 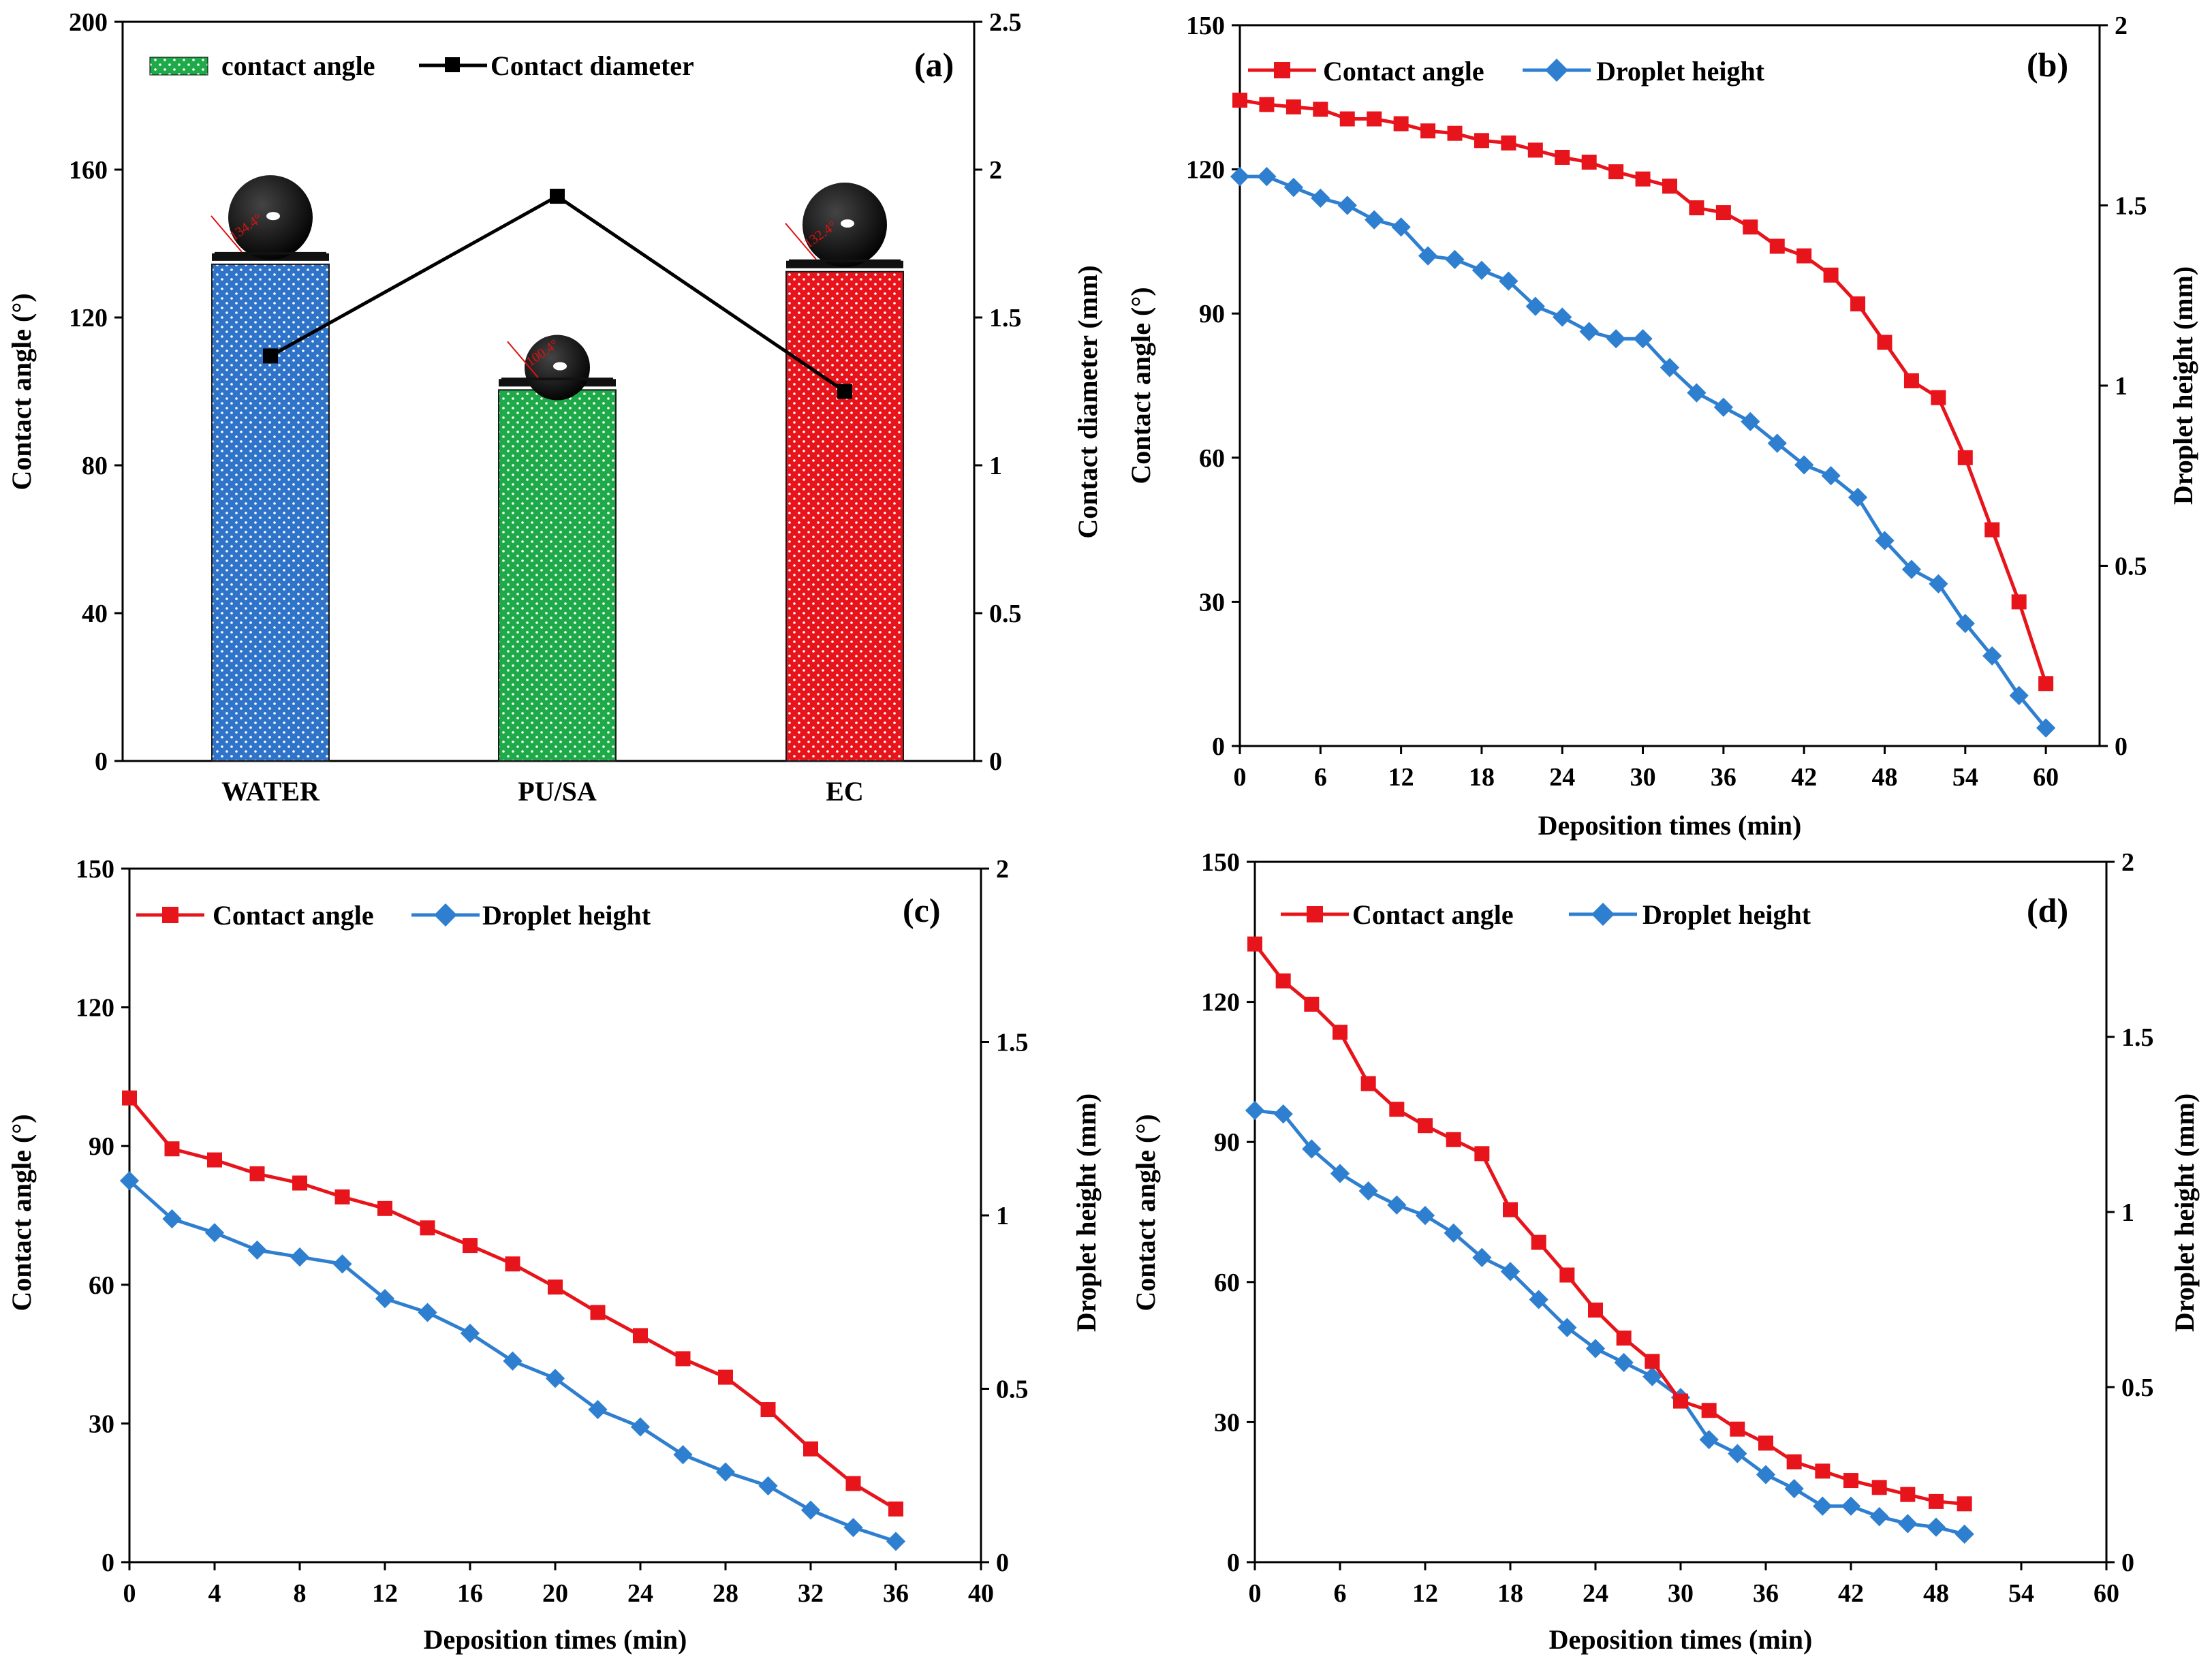 What do you see at coordinates (1140, 385) in the screenshot?
I see `panel-b-ylabel: Contact angle (°)` at bounding box center [1140, 385].